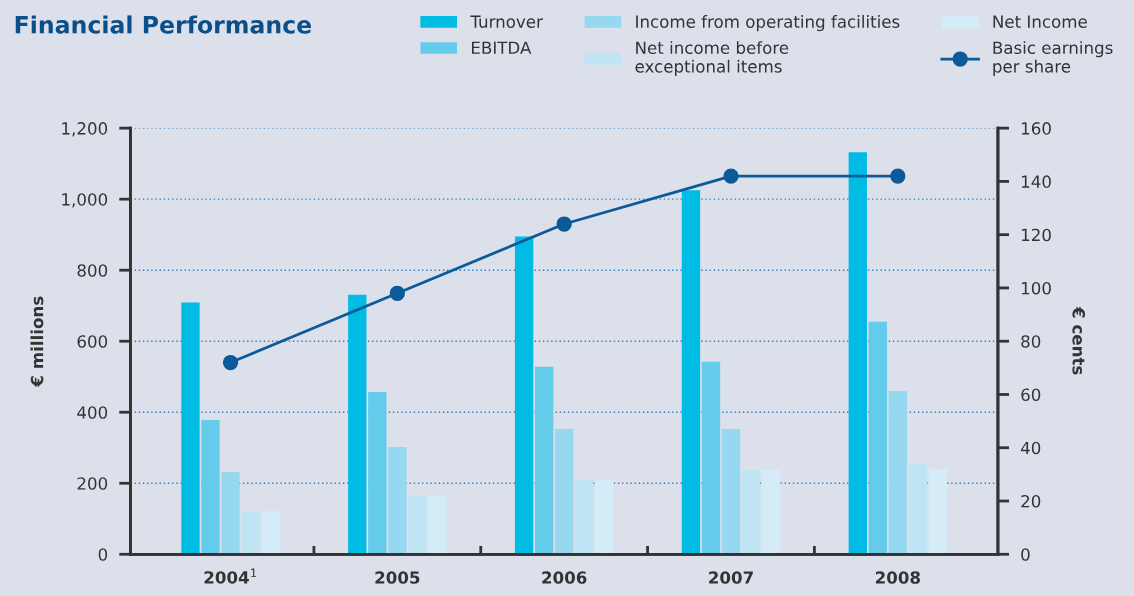  What do you see at coordinates (506, 21) in the screenshot?
I see `legend-label: Turnover` at bounding box center [506, 21].